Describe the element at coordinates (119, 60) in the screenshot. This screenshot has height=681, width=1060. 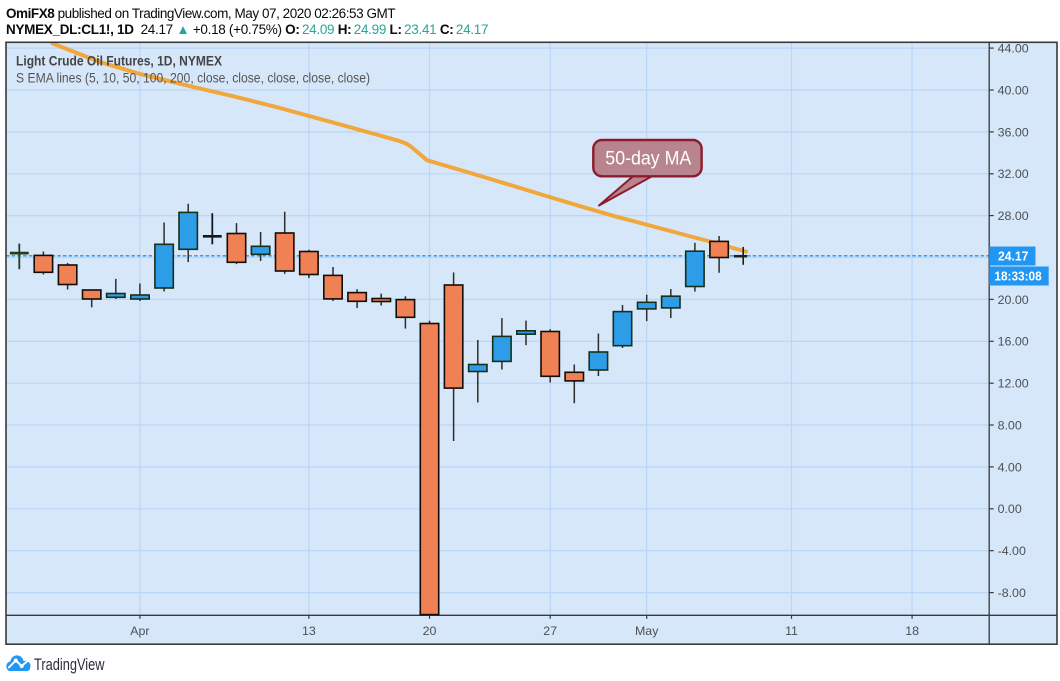
I see `svg-text:Light Crude Oil Futures, 1D, N: Light Crude Oil Futures, 1D, NYMEX` at that location.